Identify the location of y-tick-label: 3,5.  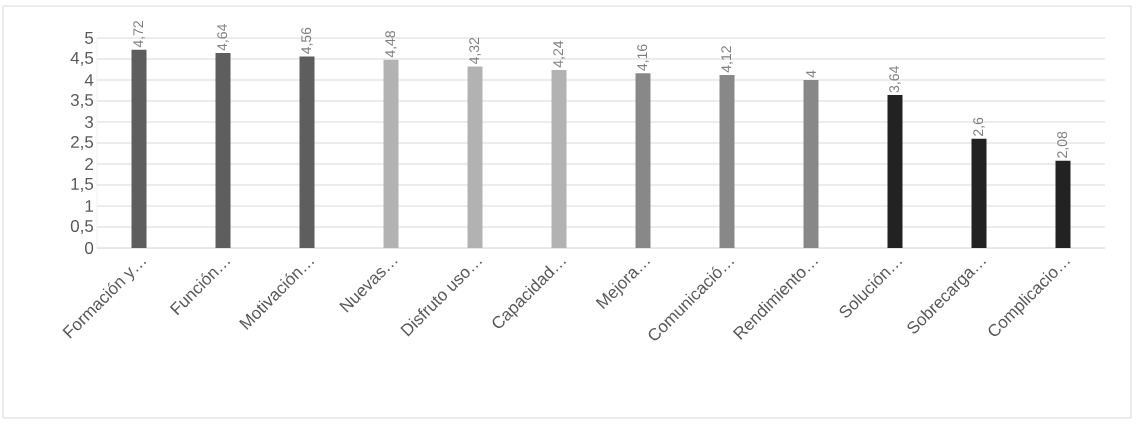
(82, 101).